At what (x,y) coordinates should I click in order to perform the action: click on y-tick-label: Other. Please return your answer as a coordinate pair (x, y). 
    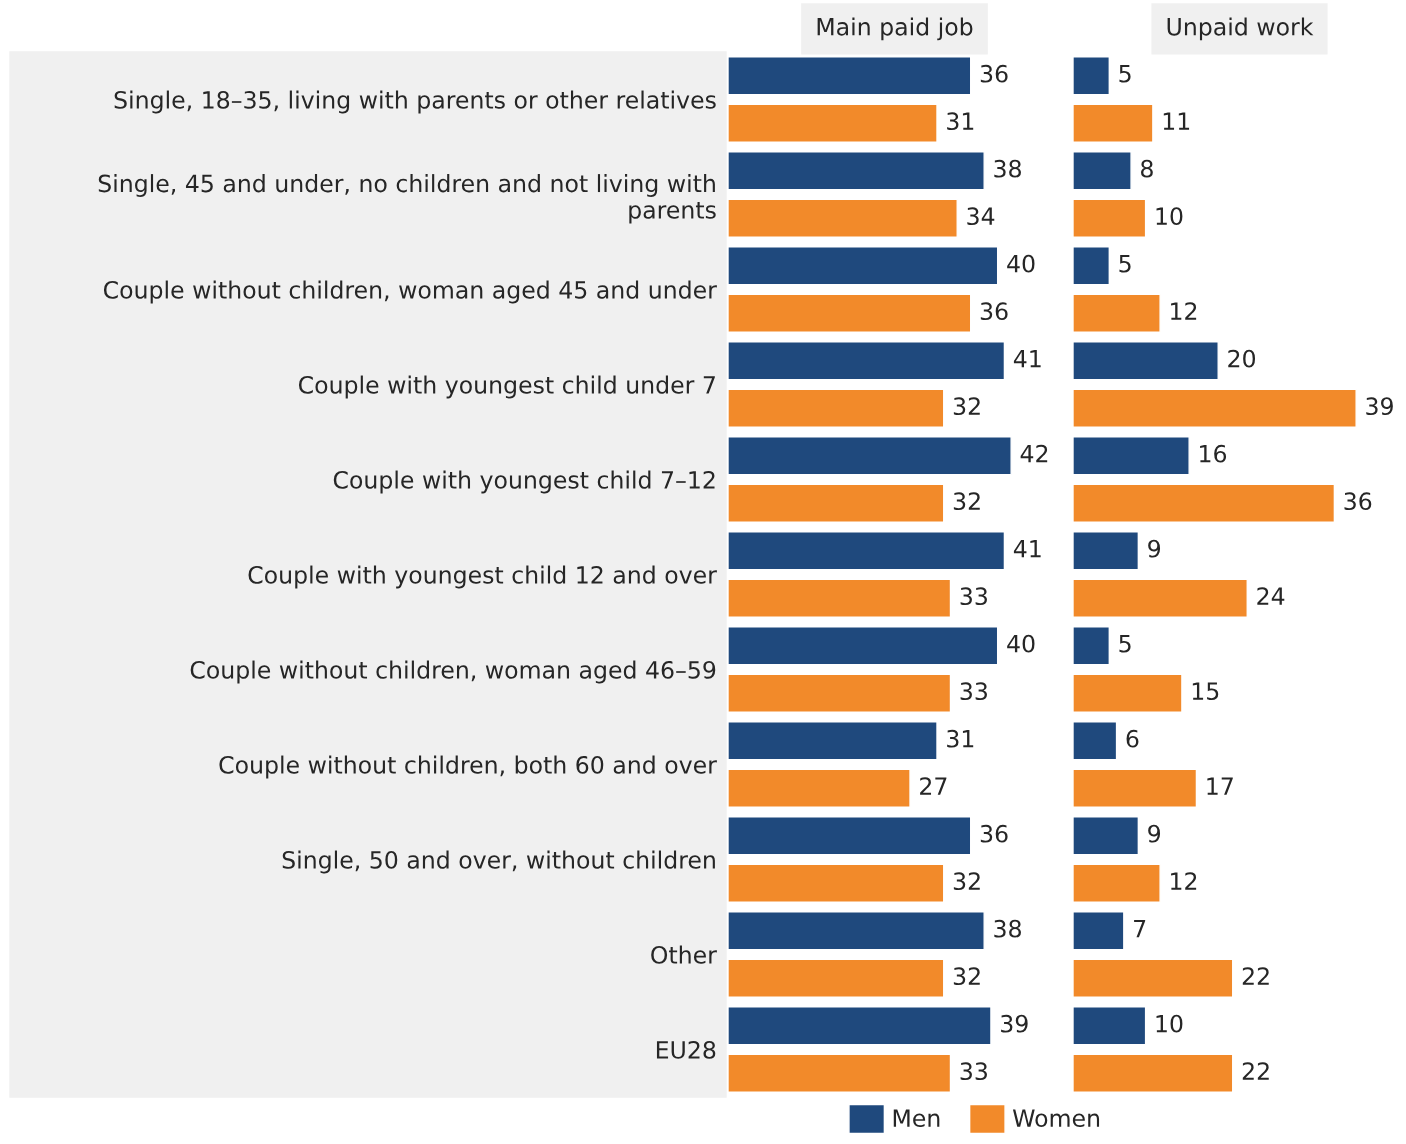
    Looking at the image, I should click on (684, 954).